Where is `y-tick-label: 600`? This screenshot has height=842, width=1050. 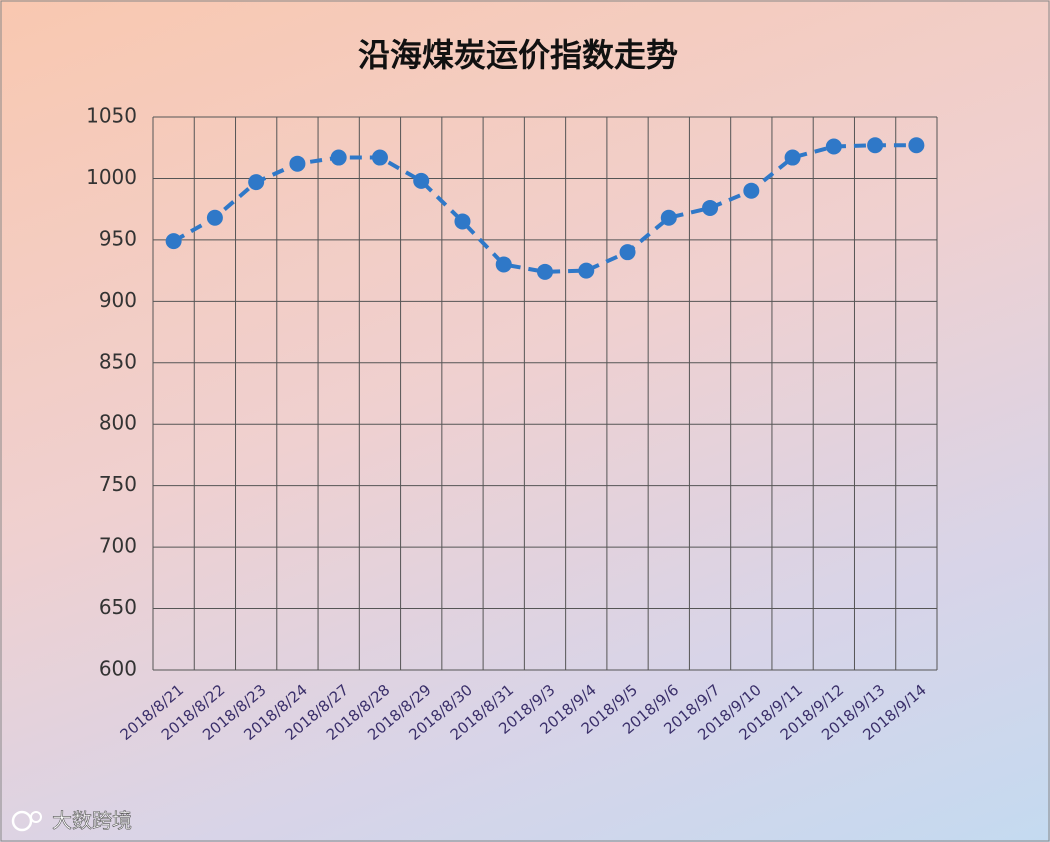 y-tick-label: 600 is located at coordinates (118, 669).